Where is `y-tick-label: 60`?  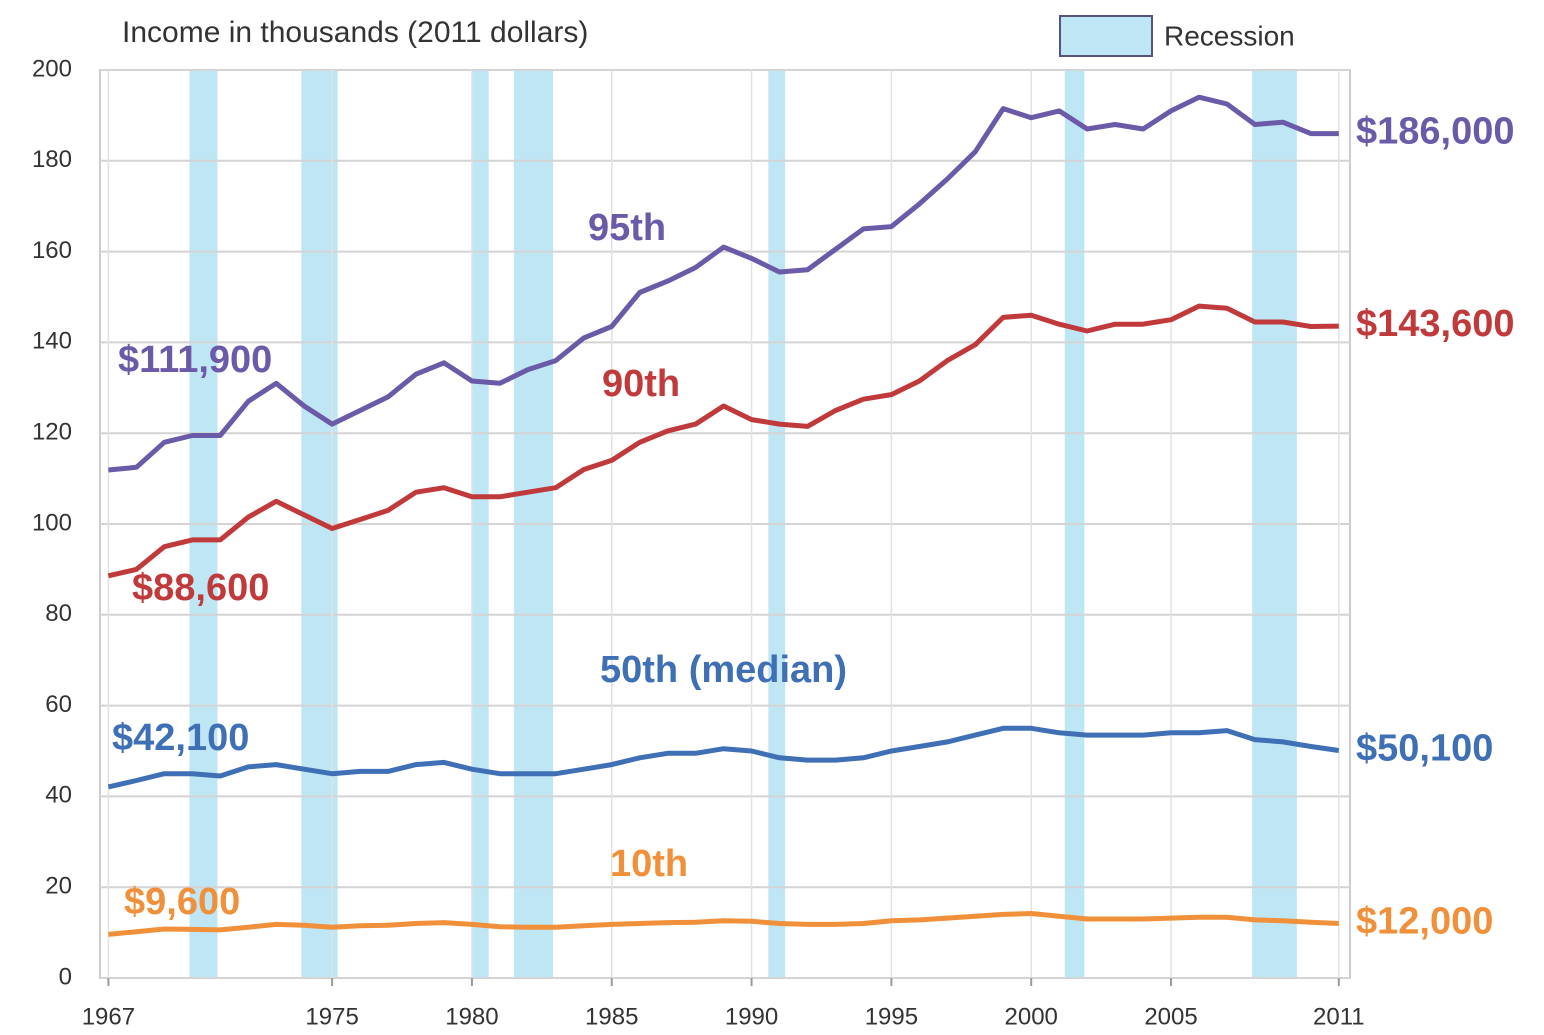 y-tick-label: 60 is located at coordinates (58, 704).